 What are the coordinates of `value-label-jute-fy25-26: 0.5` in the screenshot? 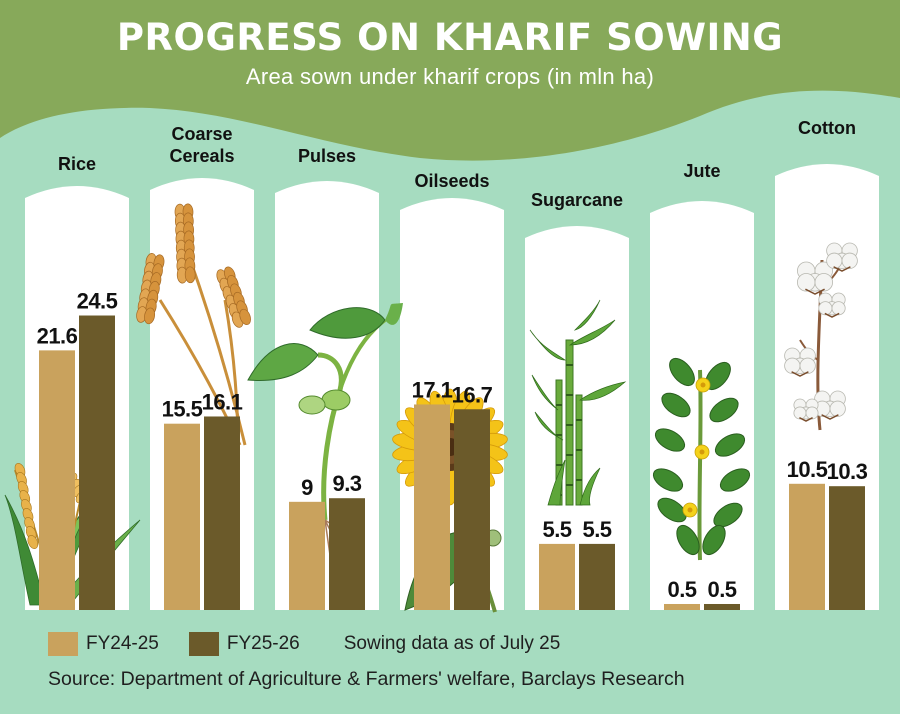 It's located at (721, 589).